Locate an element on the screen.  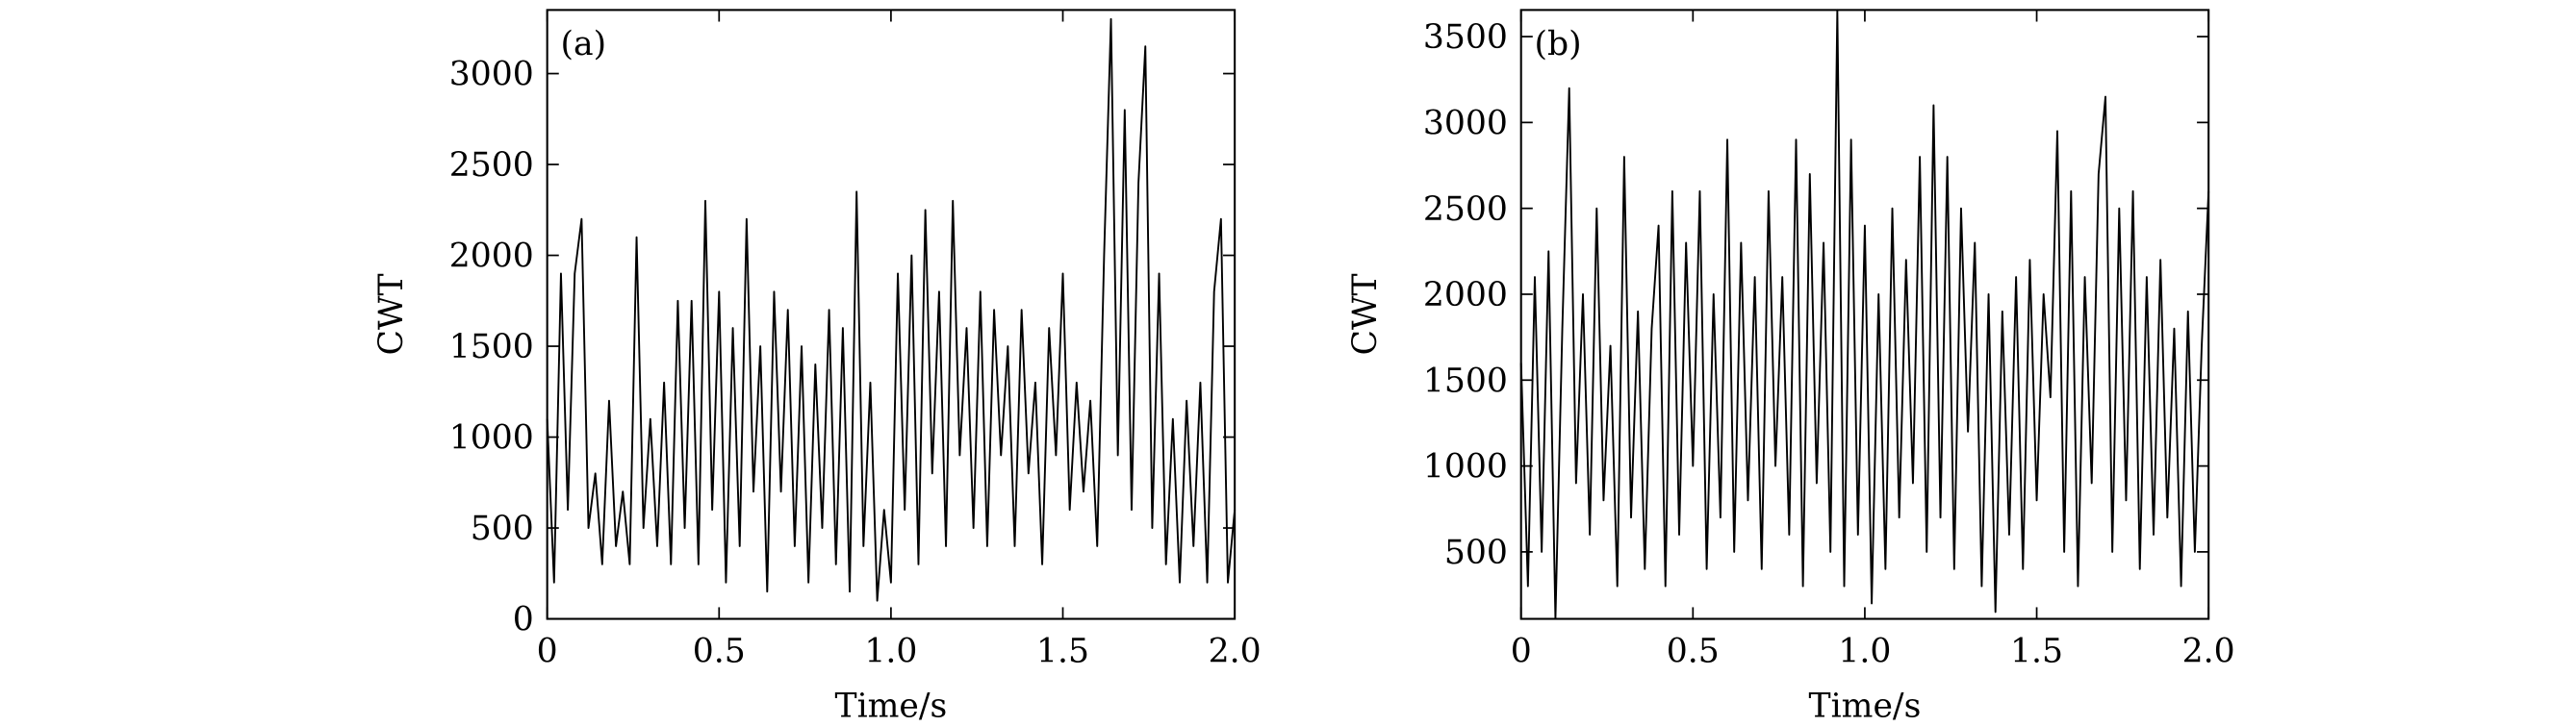
annotation: (b) is located at coordinates (1558, 44).